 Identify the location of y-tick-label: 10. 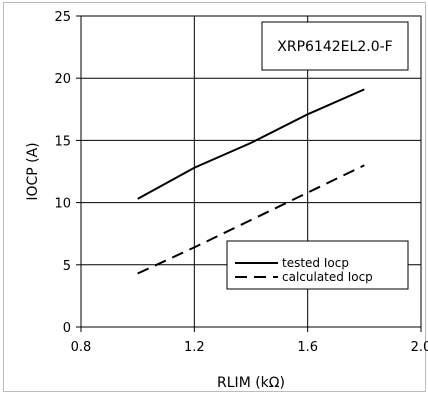
(62, 204).